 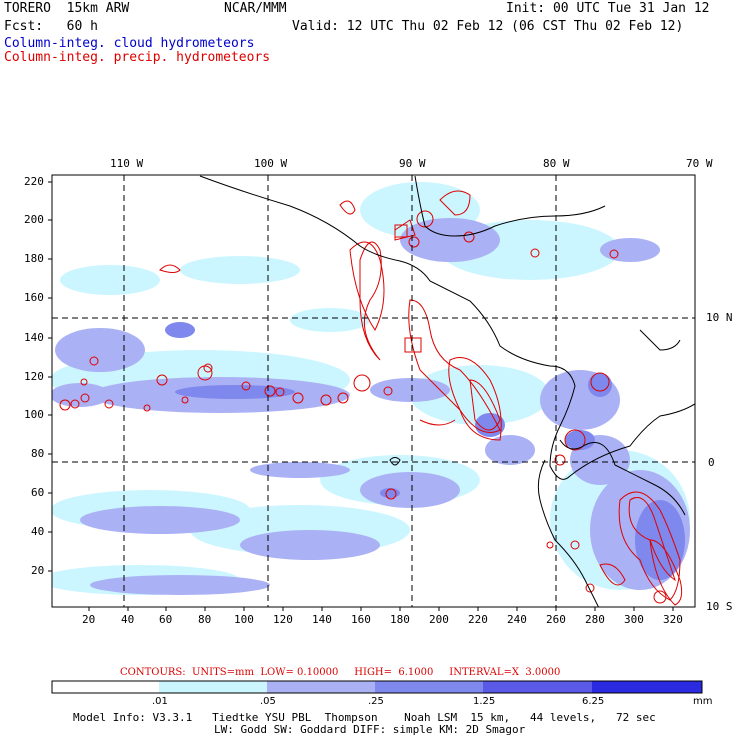 I want to click on x-tick-label: 80, so click(x=205, y=619).